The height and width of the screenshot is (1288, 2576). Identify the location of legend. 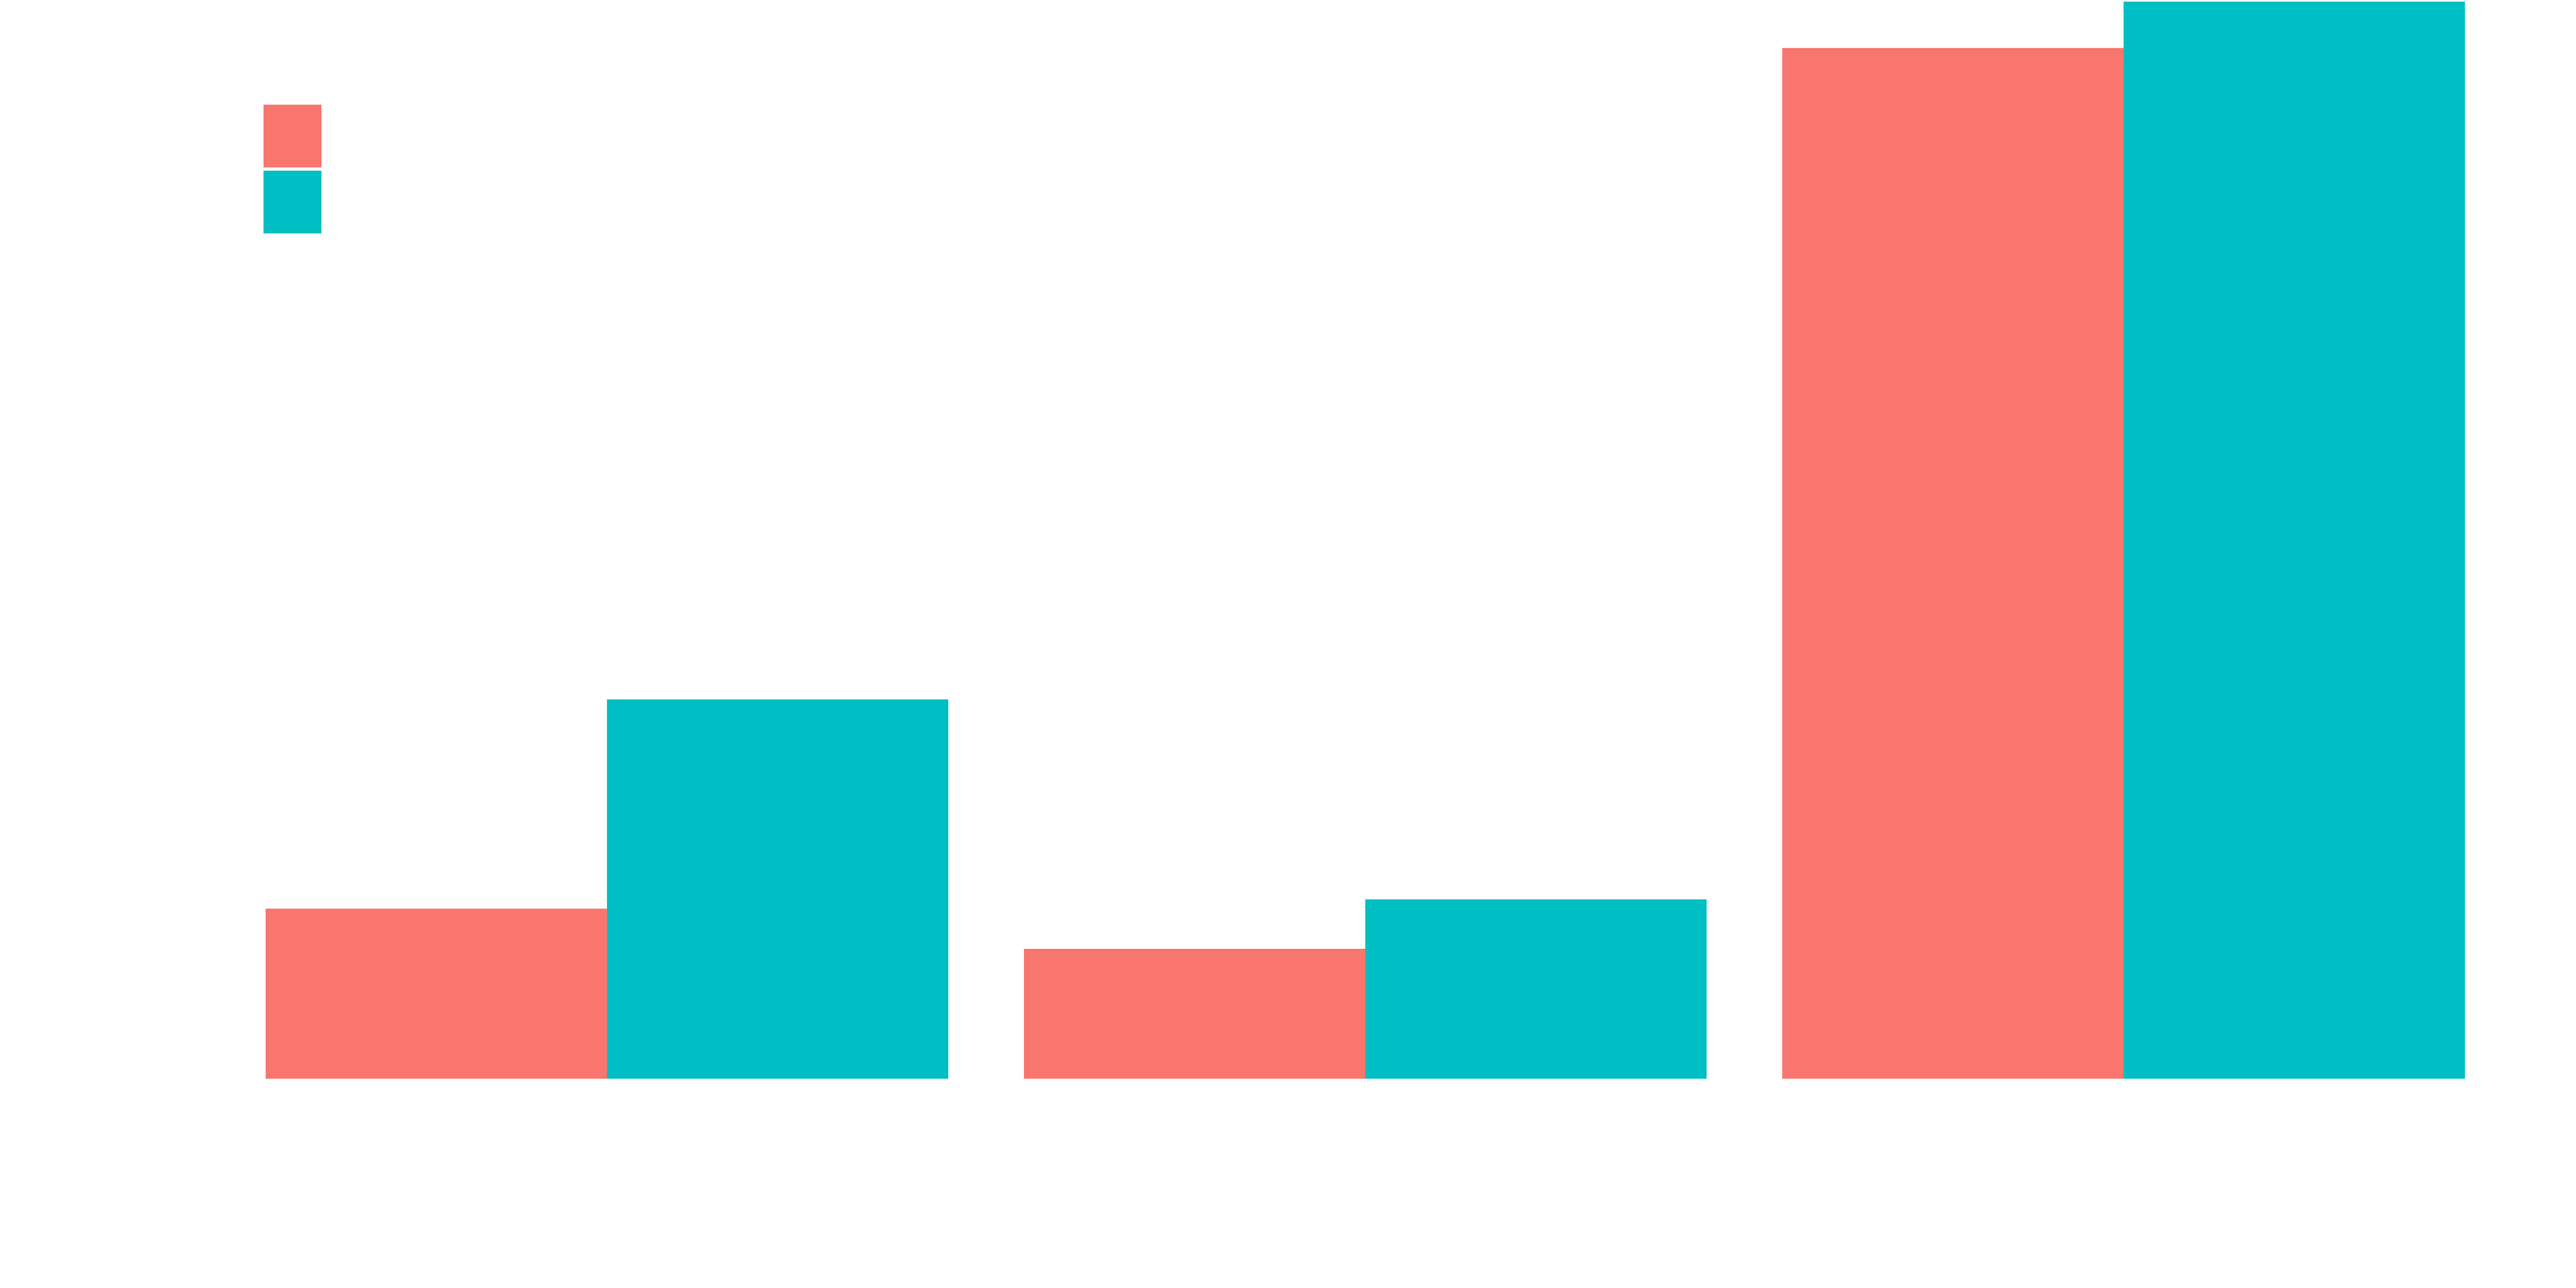
(292, 169).